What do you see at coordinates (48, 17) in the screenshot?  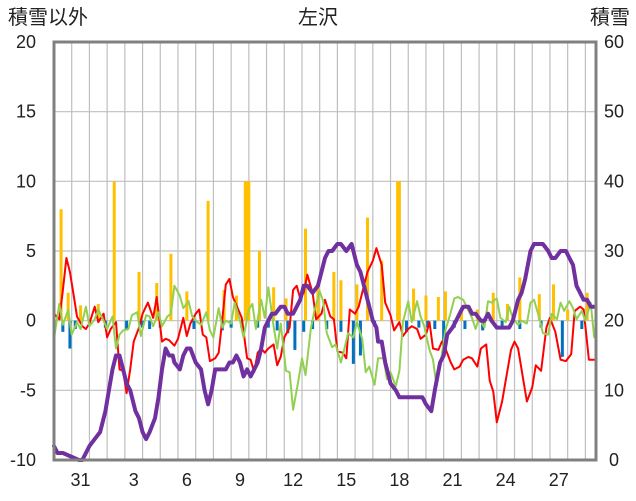 I see `left-axis-label: 積雪以外` at bounding box center [48, 17].